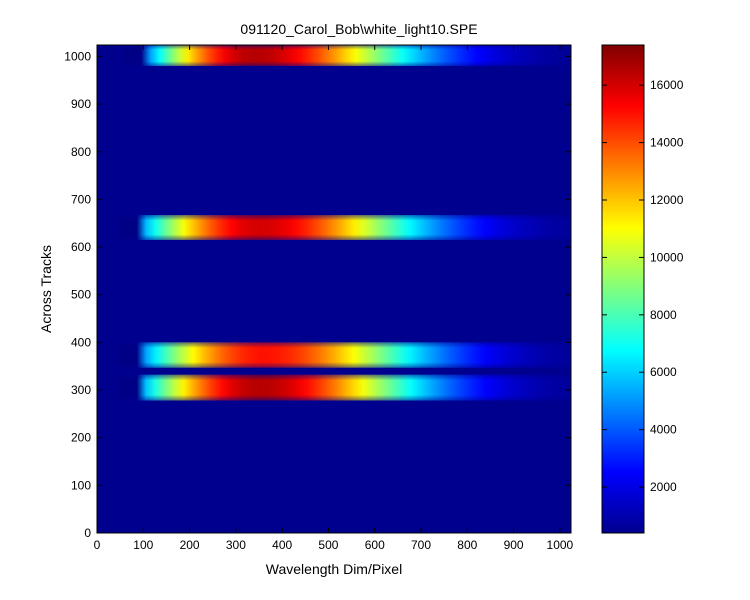 The width and height of the screenshot is (750, 600). What do you see at coordinates (663, 430) in the screenshot?
I see `colorbar-tick-label: 4000` at bounding box center [663, 430].